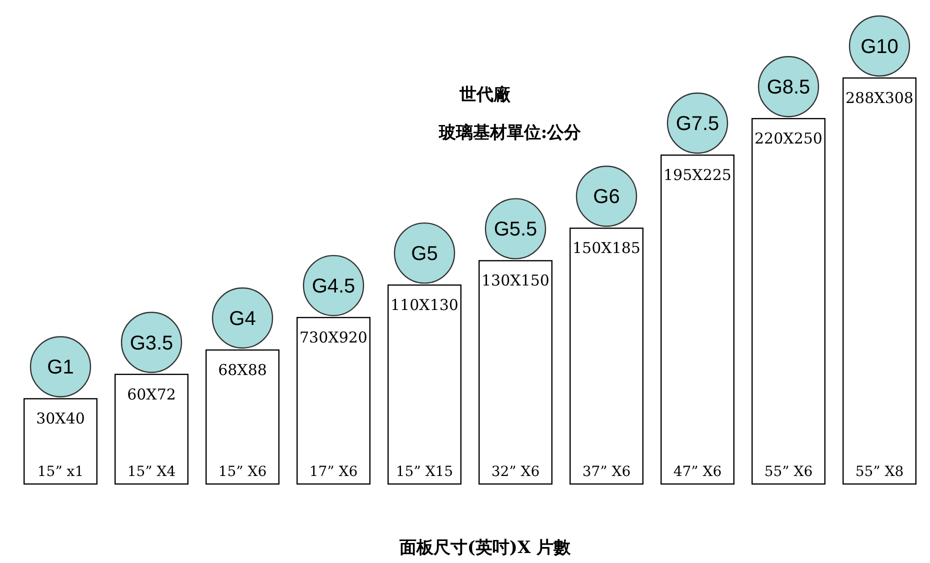 Image resolution: width=930 pixels, height=563 pixels. I want to click on annotation: 32” X6, so click(515, 472).